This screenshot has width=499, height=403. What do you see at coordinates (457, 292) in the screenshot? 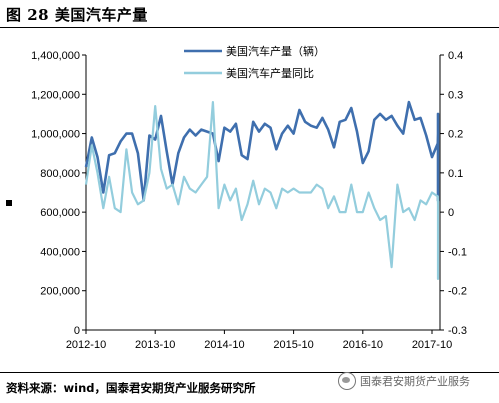
I see `y-right-tick-label: -0.2` at bounding box center [457, 292].